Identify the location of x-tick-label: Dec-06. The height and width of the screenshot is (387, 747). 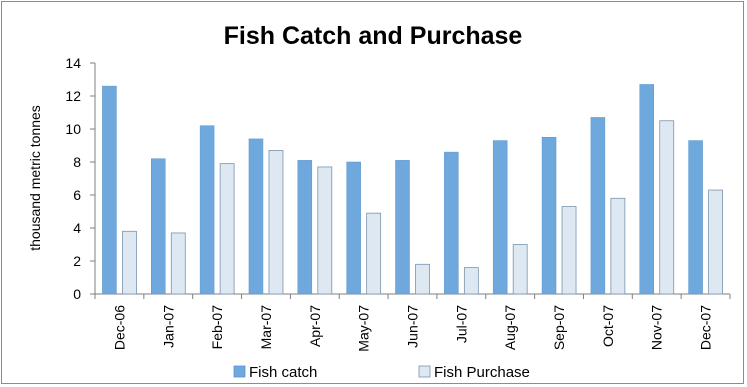
(119, 327).